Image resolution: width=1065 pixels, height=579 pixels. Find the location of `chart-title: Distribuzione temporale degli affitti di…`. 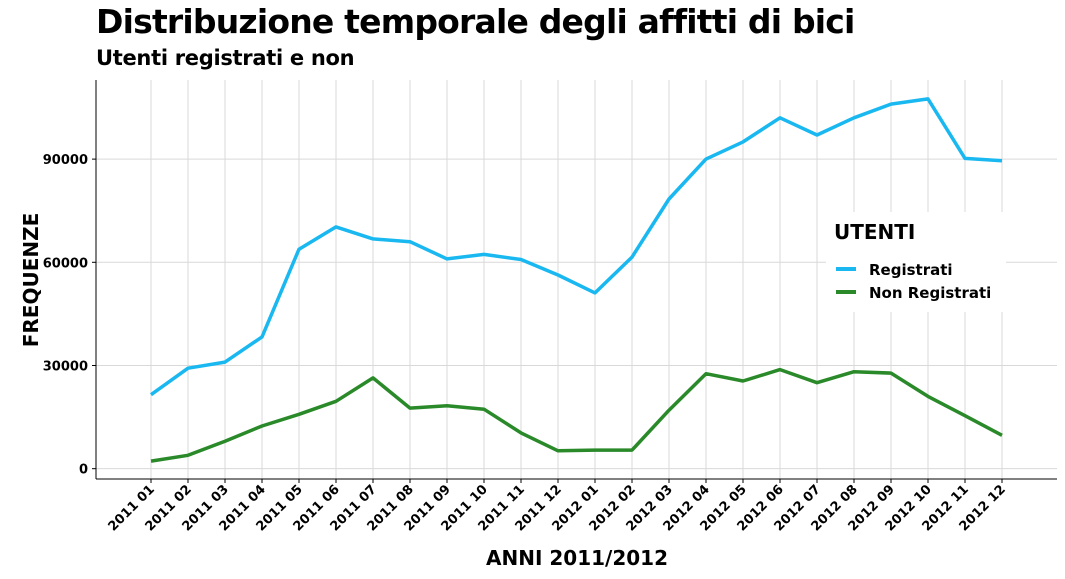

chart-title: Distribuzione temporale degli affitti di… is located at coordinates (475, 21).